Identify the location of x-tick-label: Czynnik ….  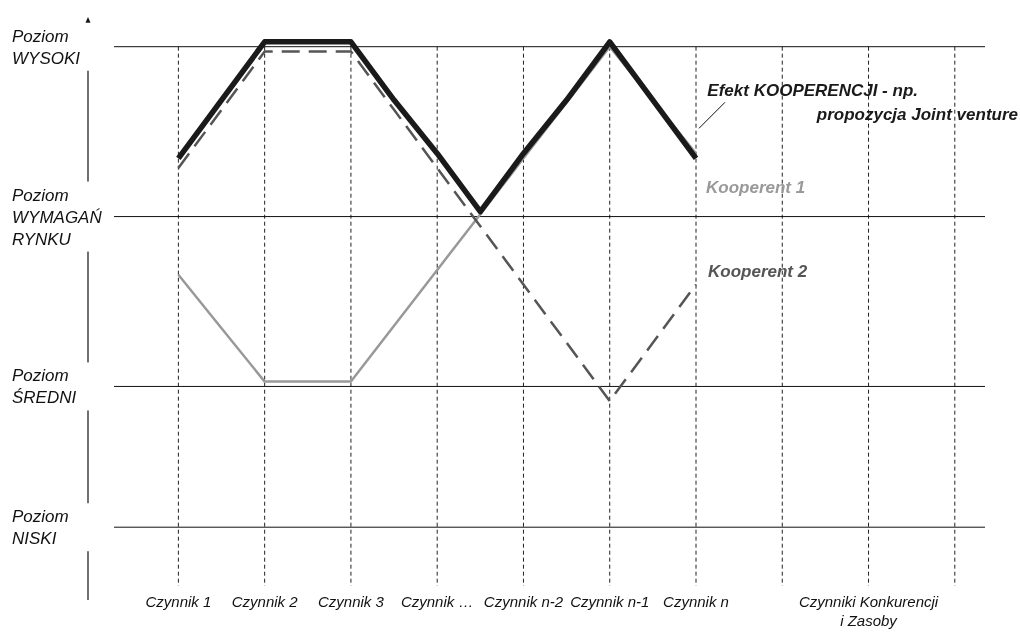
(437, 601).